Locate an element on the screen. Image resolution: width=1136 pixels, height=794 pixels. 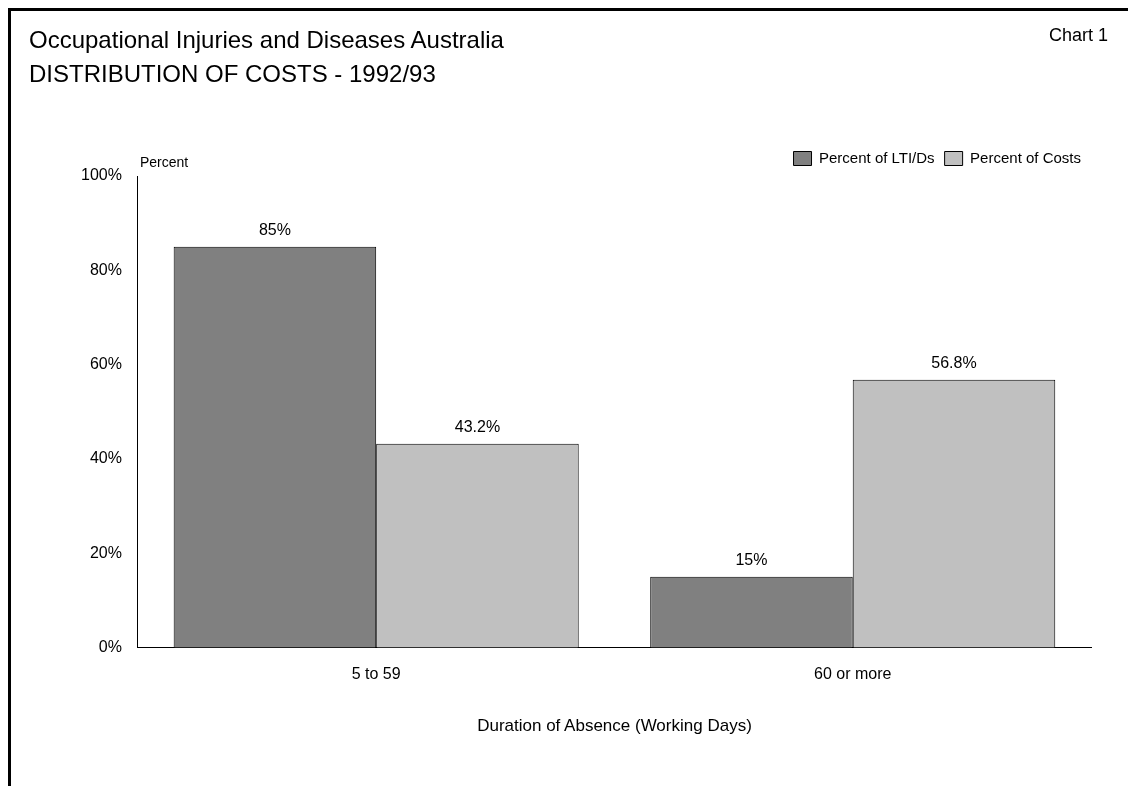
caption: Chart 1 is located at coordinates (1078, 35).